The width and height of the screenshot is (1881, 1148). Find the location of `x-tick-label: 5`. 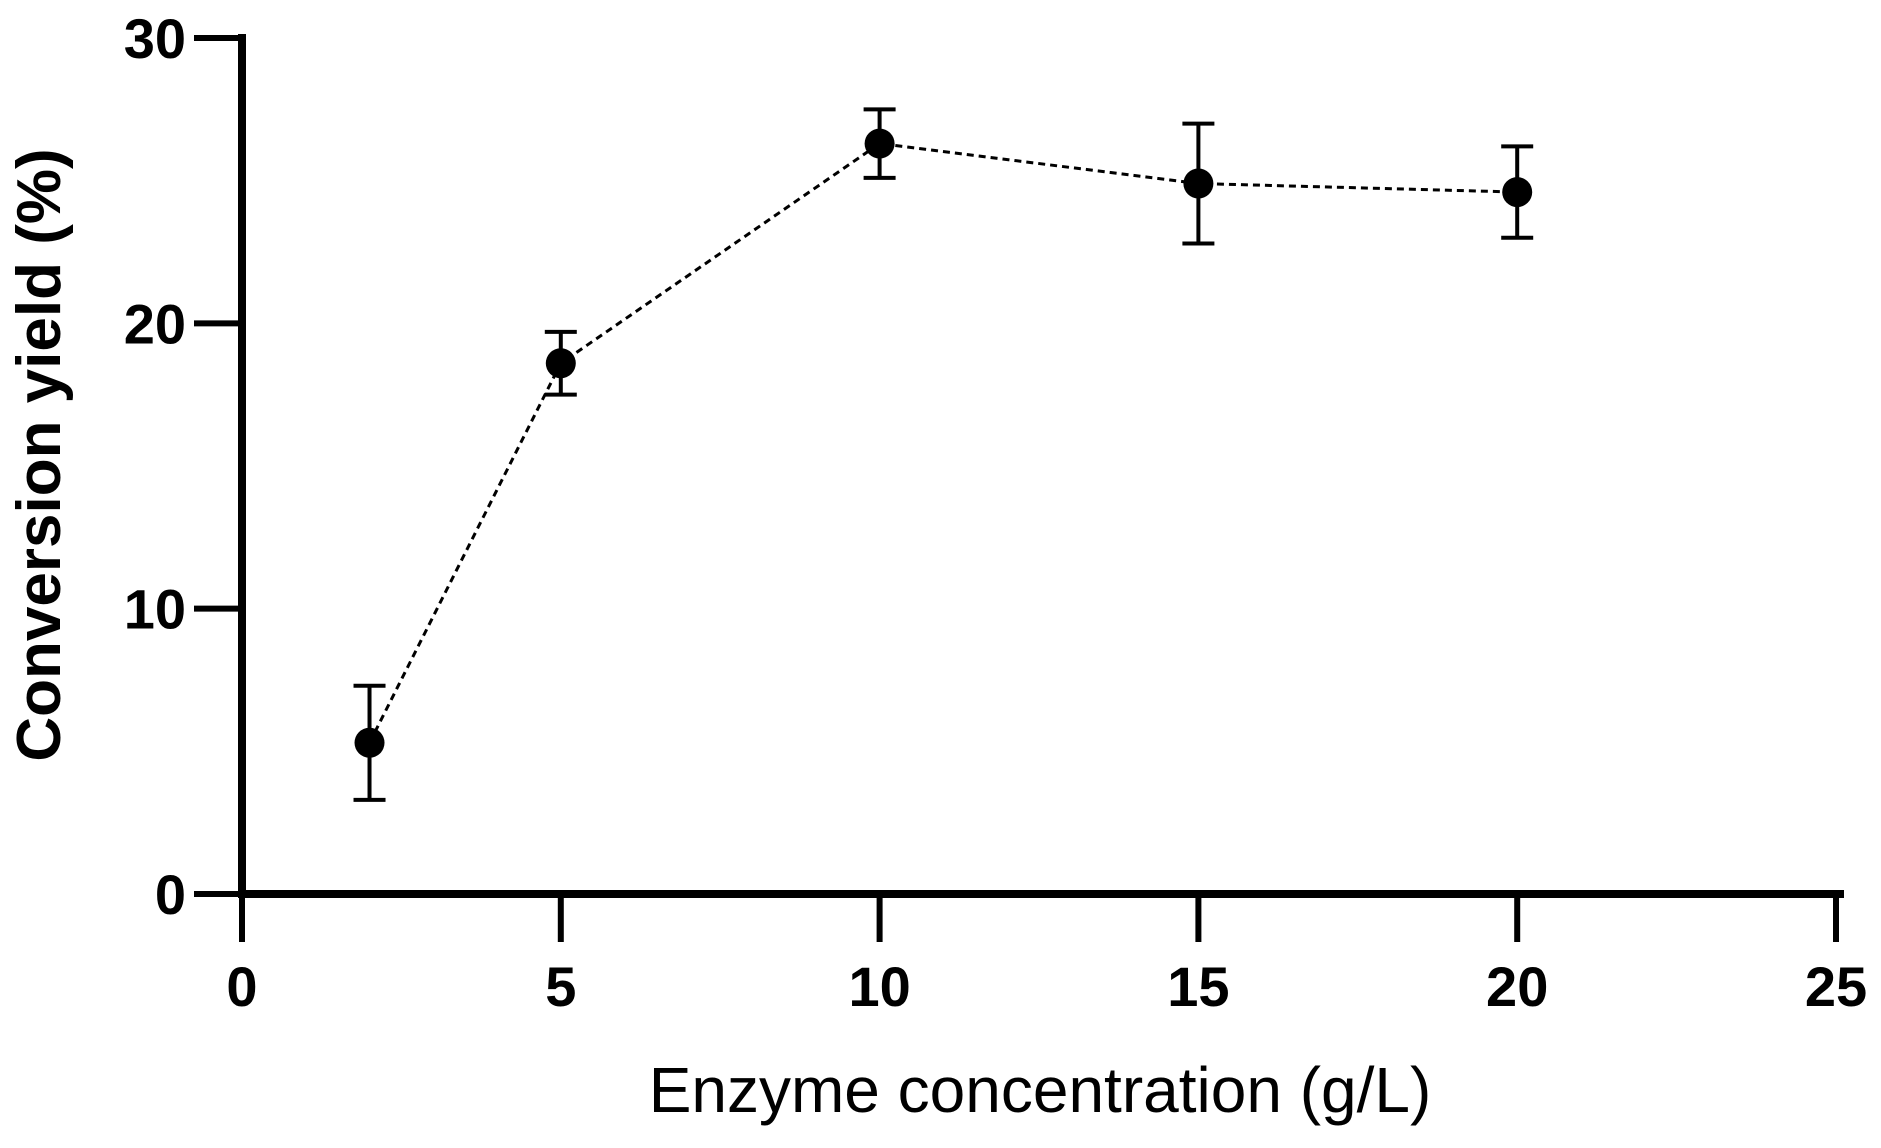

x-tick-label: 5 is located at coordinates (560, 986).